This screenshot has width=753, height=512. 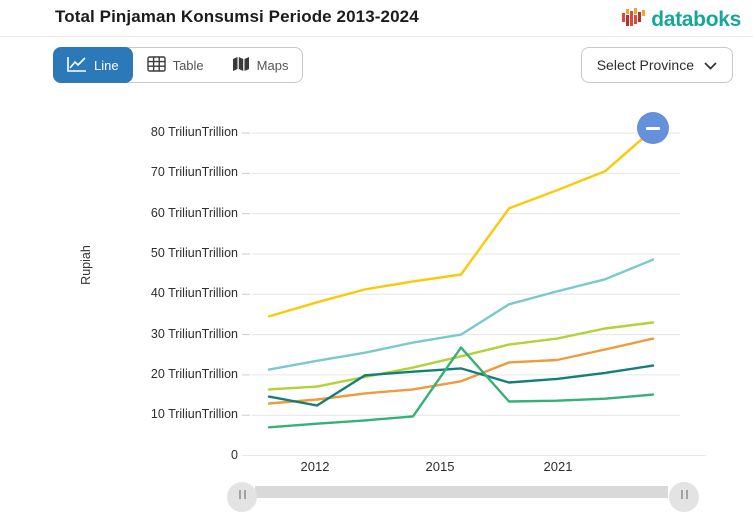 I want to click on databoks-logo: databoks, so click(x=681, y=19).